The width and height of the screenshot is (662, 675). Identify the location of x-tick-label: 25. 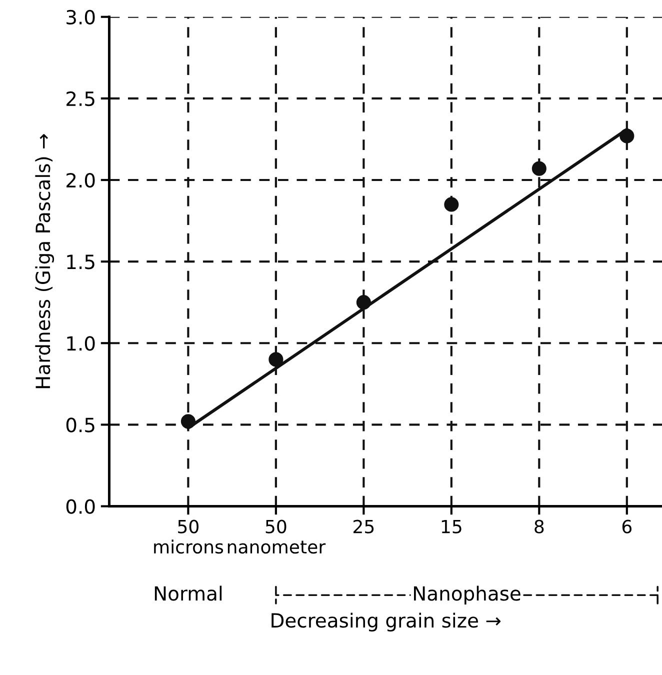
(364, 527).